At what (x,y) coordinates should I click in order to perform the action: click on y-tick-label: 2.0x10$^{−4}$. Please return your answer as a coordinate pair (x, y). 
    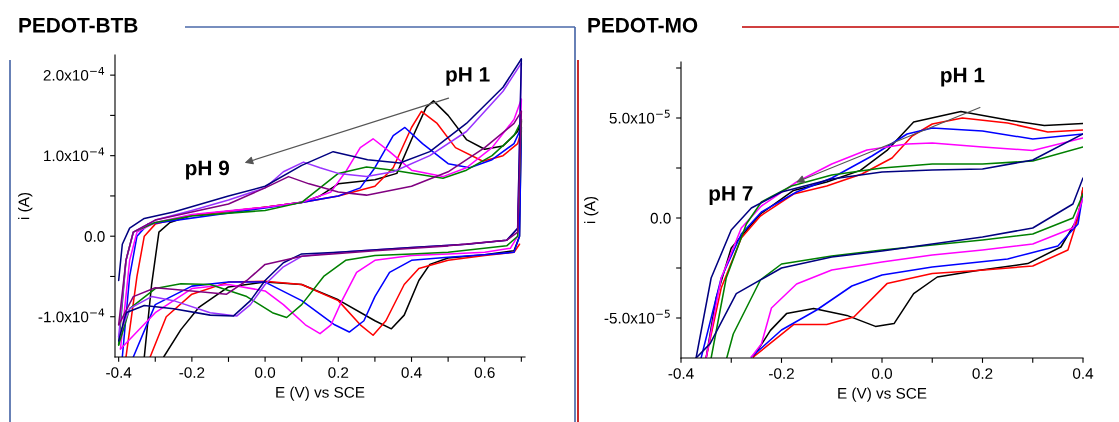
    Looking at the image, I should click on (74, 73).